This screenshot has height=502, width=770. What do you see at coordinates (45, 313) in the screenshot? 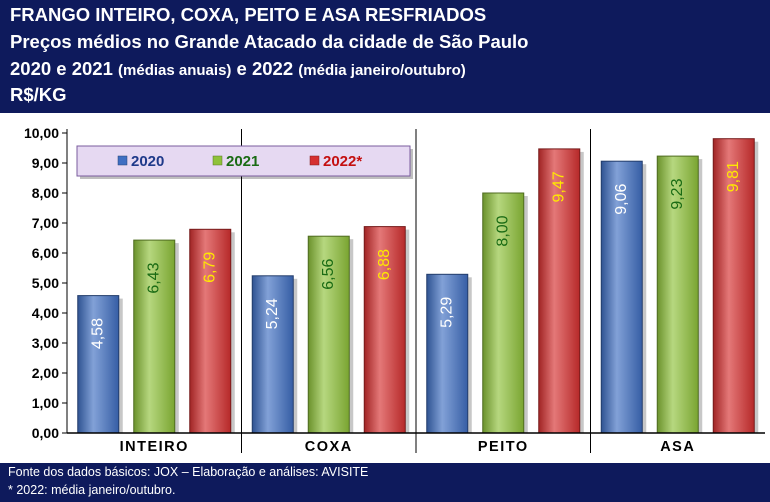
I see `y-tick-label: 4,00` at bounding box center [45, 313].